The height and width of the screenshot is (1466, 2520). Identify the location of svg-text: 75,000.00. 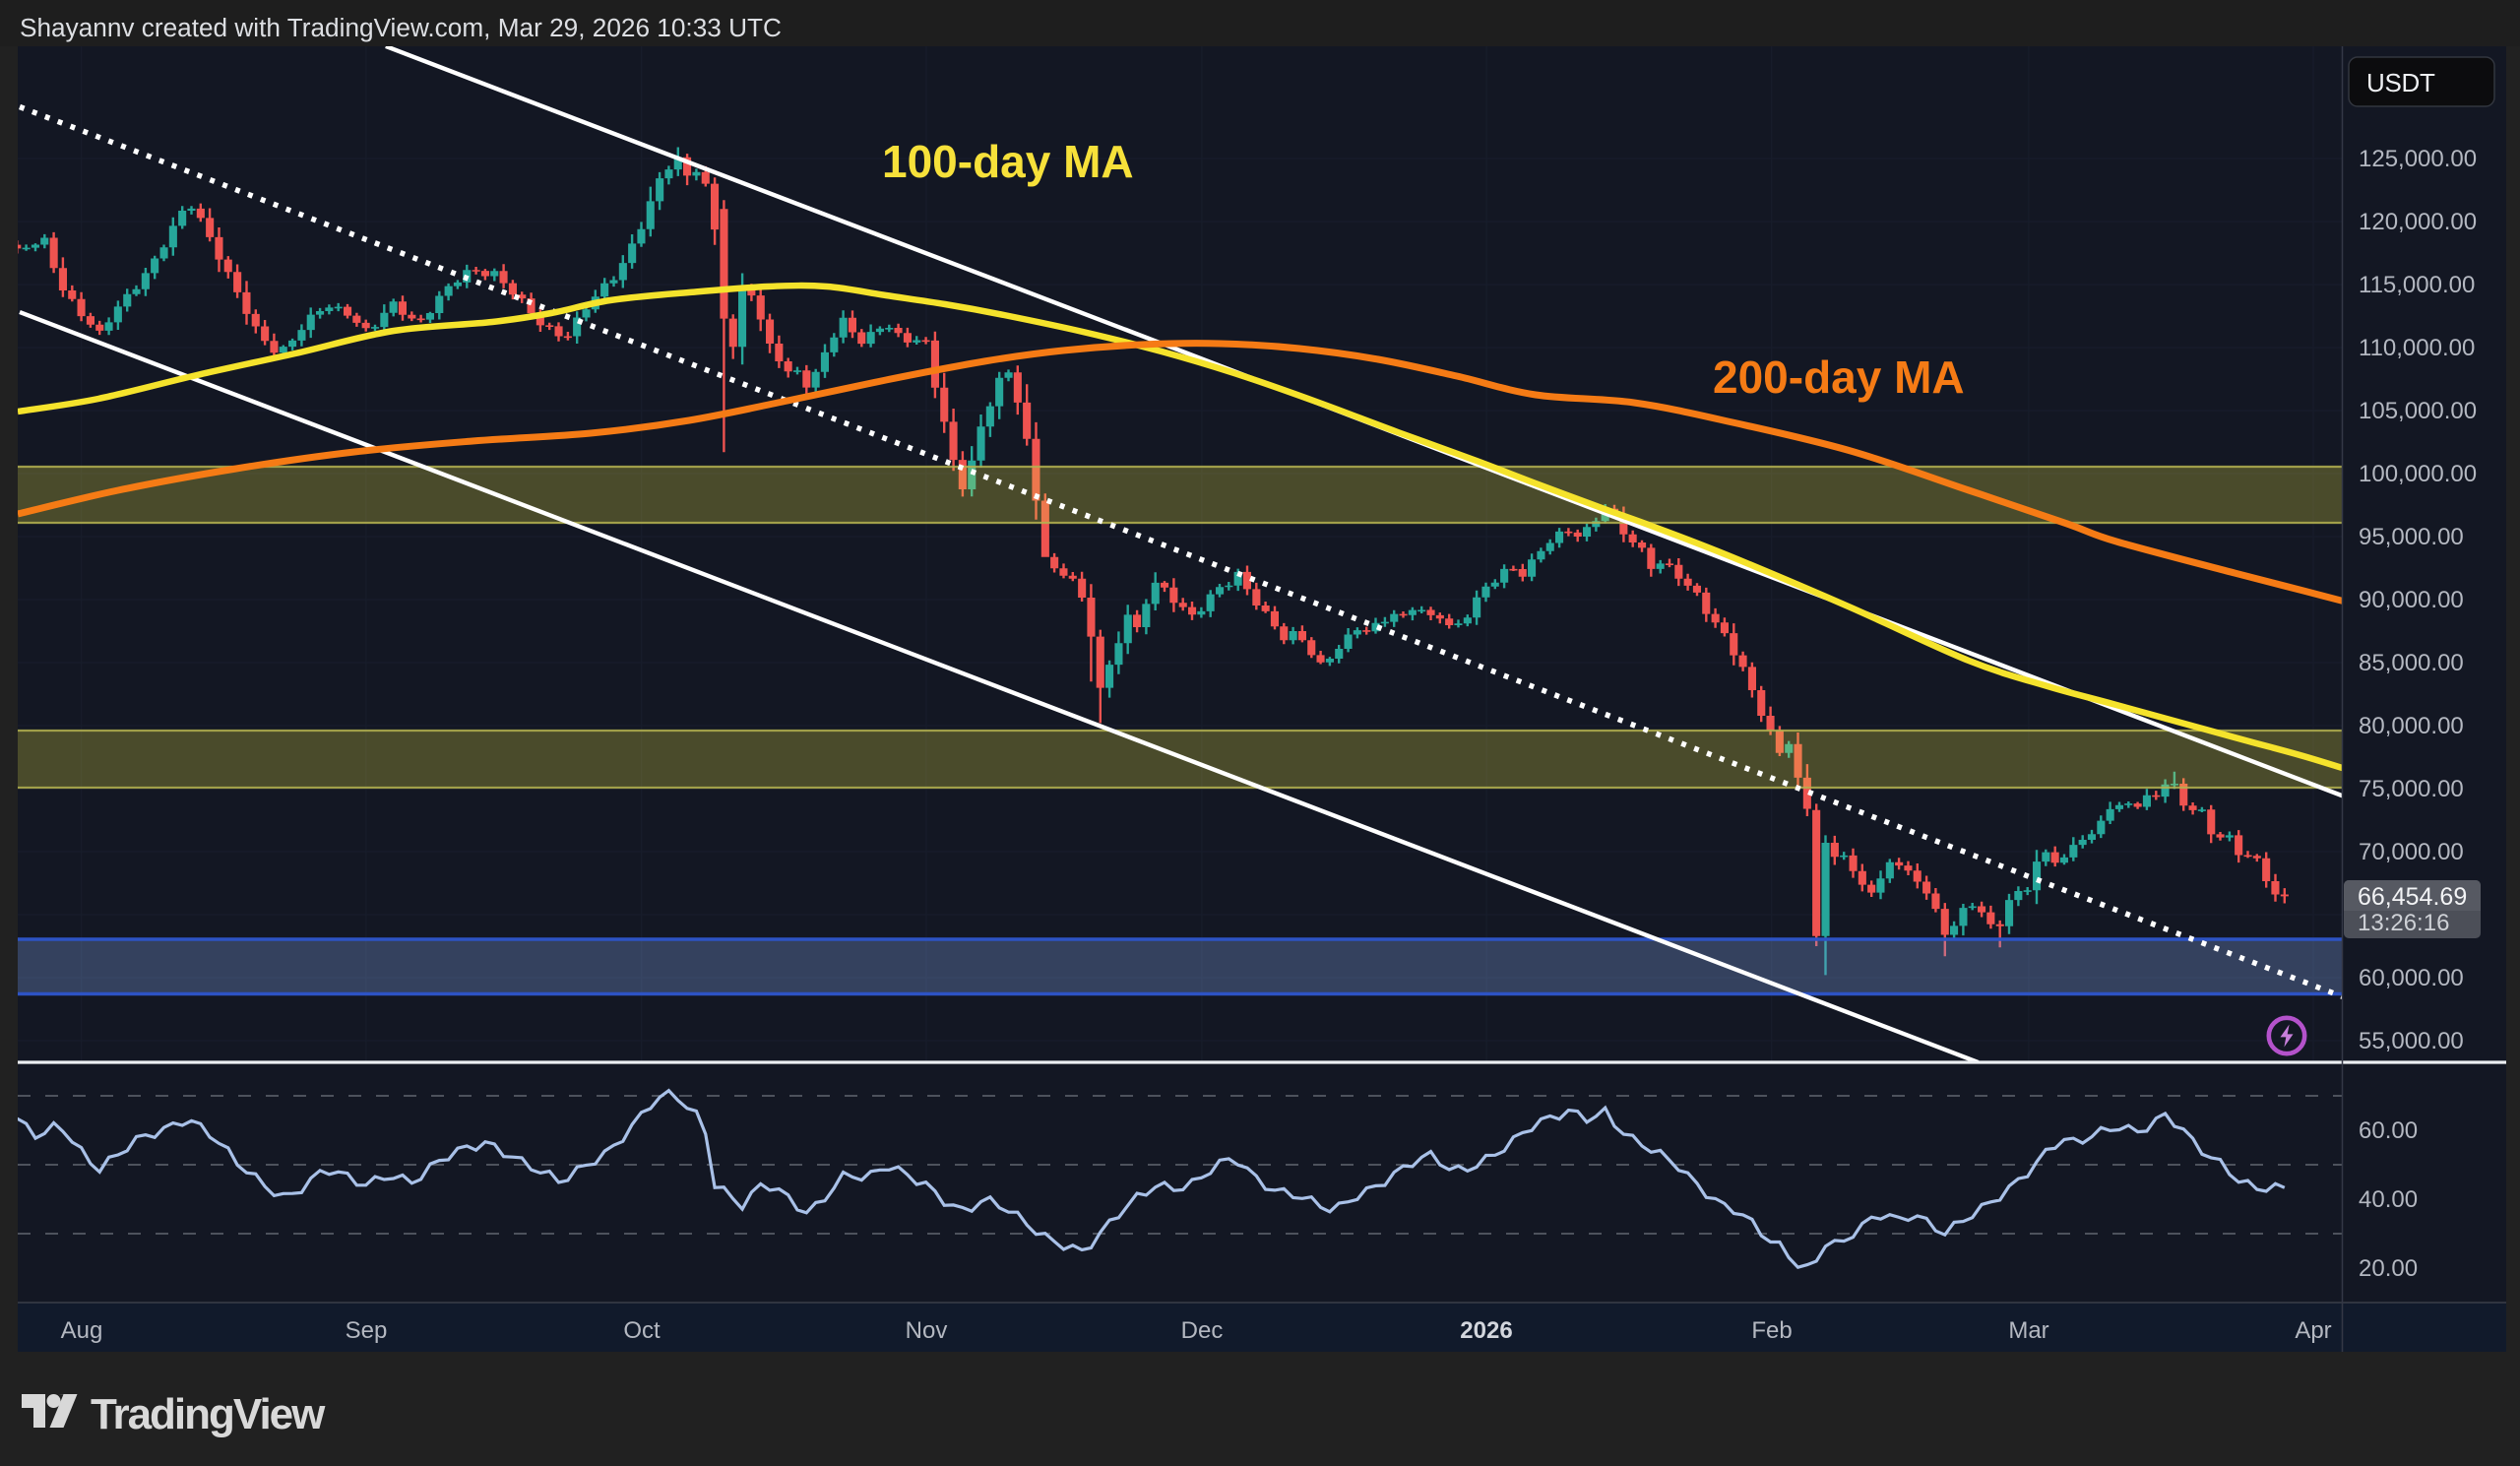
(2411, 789).